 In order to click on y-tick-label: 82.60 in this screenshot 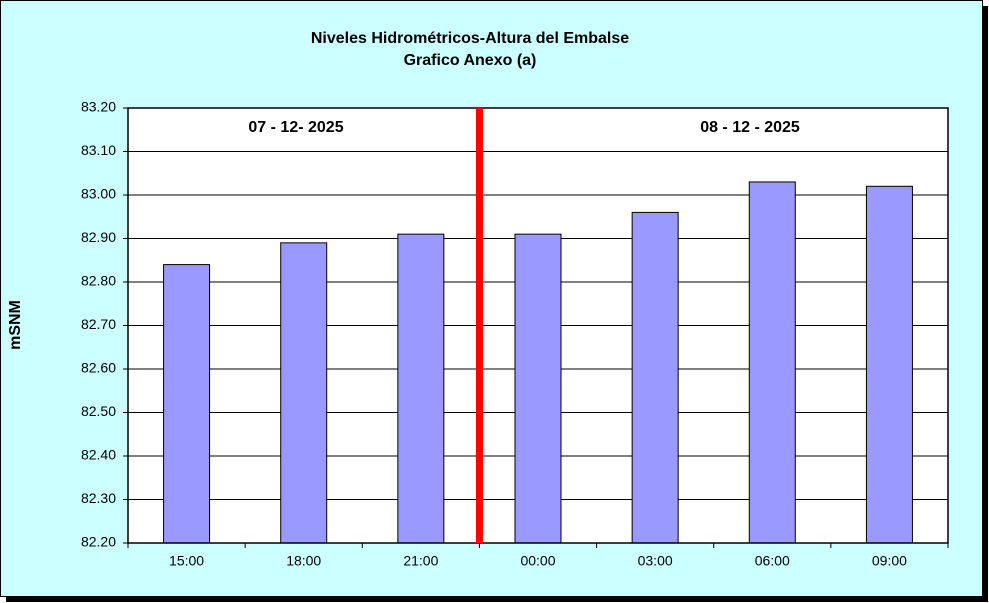, I will do `click(98, 368)`.